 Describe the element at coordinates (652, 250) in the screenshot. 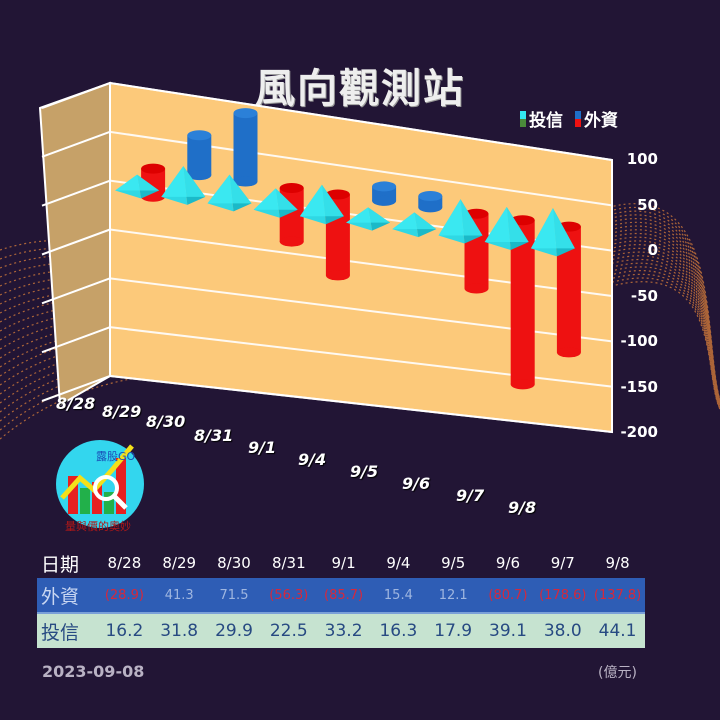

I see `y-tick-label: 0` at that location.